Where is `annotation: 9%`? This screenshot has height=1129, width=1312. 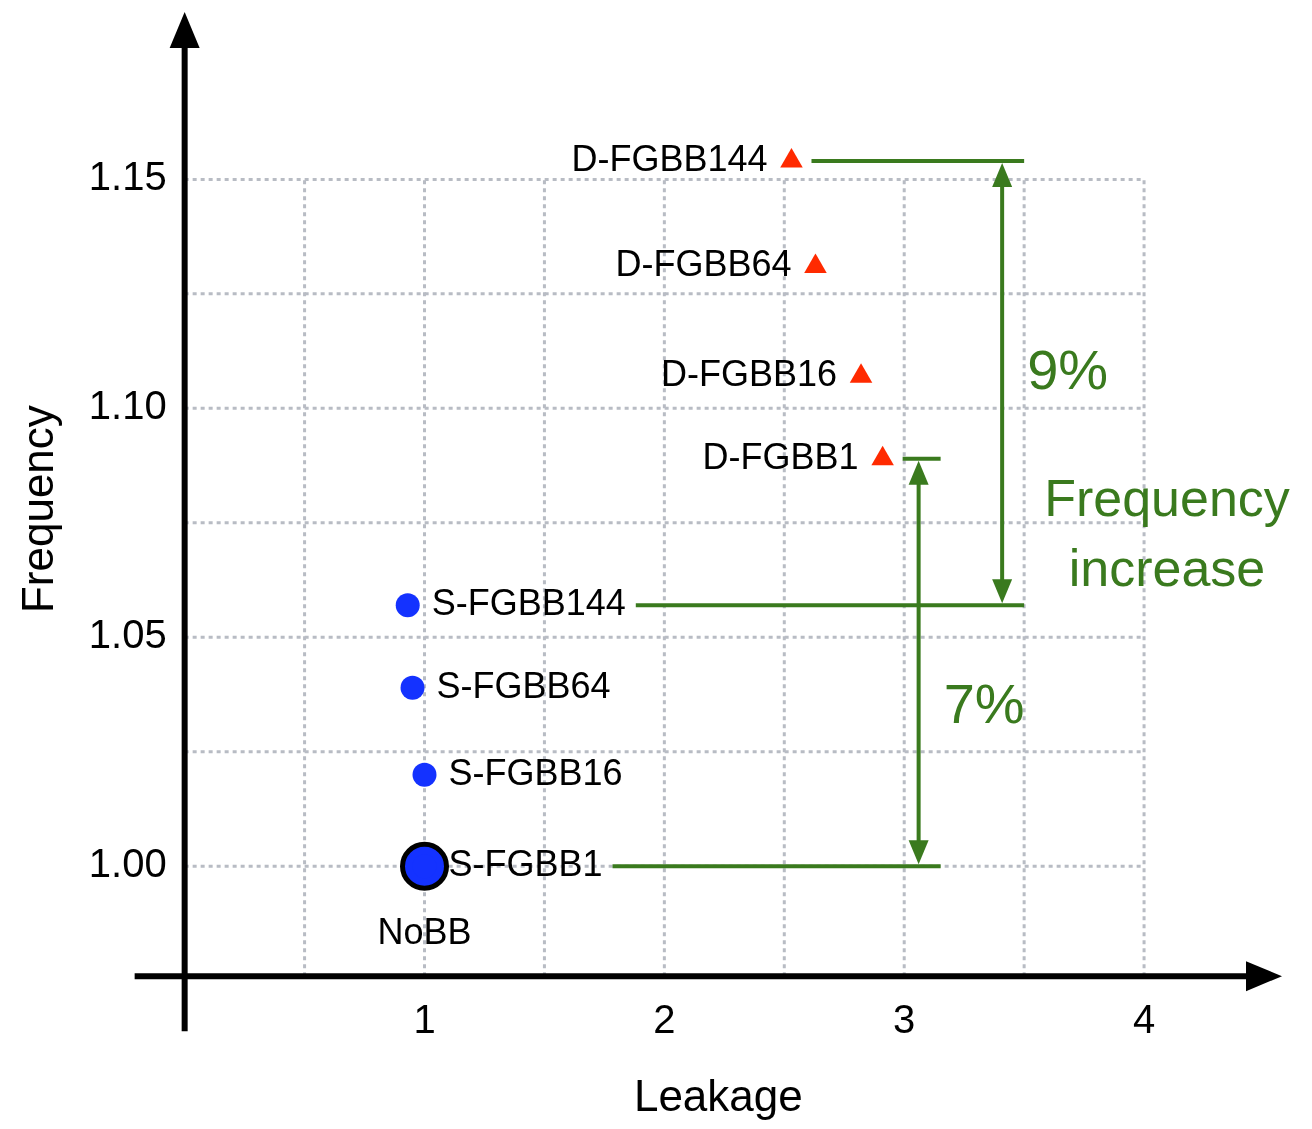 annotation: 9% is located at coordinates (1068, 369).